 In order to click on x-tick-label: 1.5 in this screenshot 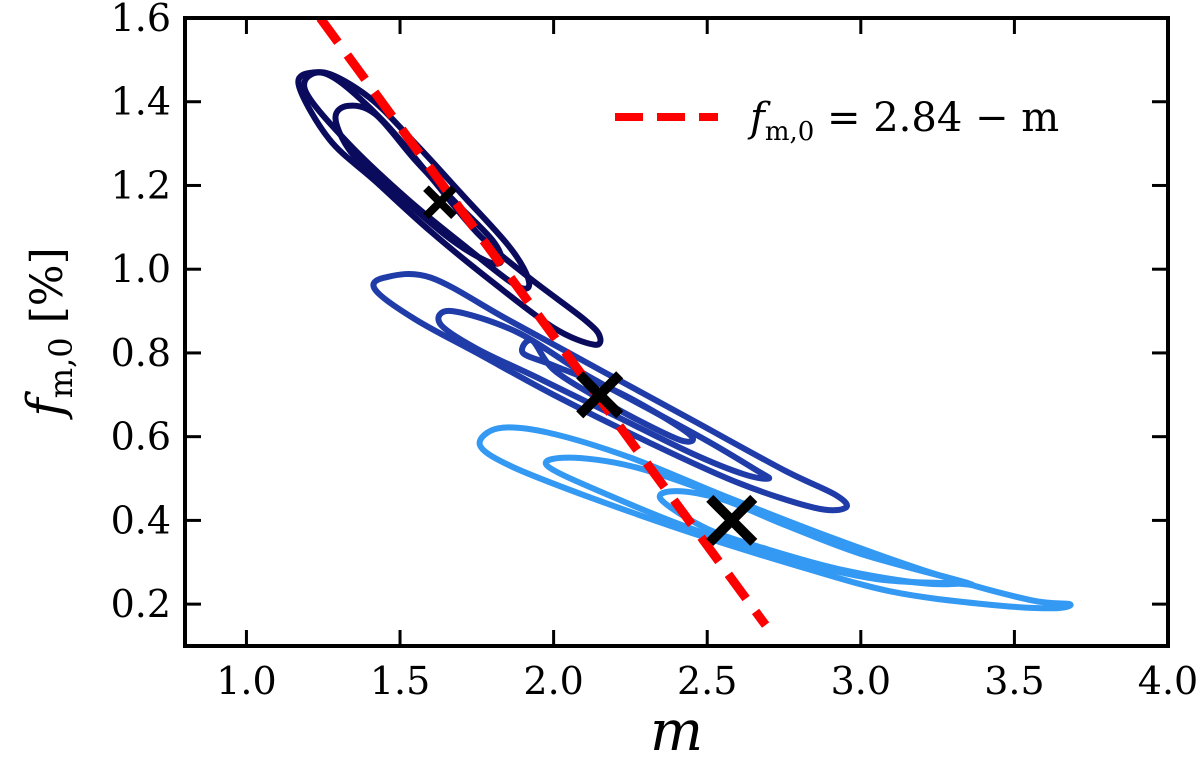, I will do `click(400, 681)`.